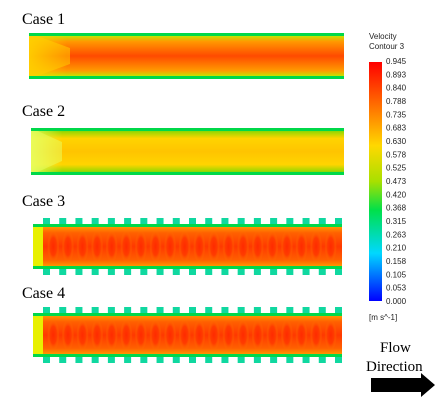 This screenshot has width=445, height=400. What do you see at coordinates (192, 246) in the screenshot?
I see `case-3-ribs` at bounding box center [192, 246].